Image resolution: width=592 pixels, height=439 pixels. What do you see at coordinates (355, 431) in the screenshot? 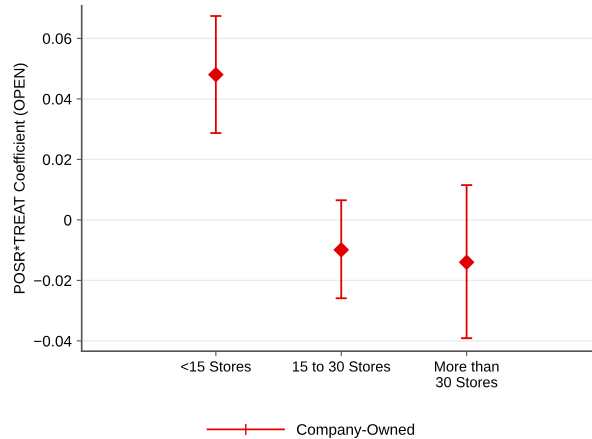
I see `legend-label: Company-Owned` at bounding box center [355, 431].